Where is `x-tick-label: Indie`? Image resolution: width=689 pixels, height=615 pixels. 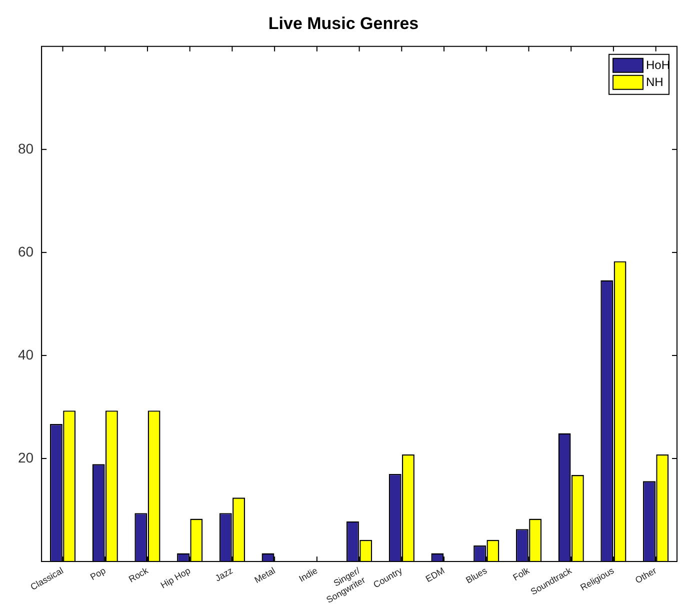
x-tick-label: Indie is located at coordinates (308, 574).